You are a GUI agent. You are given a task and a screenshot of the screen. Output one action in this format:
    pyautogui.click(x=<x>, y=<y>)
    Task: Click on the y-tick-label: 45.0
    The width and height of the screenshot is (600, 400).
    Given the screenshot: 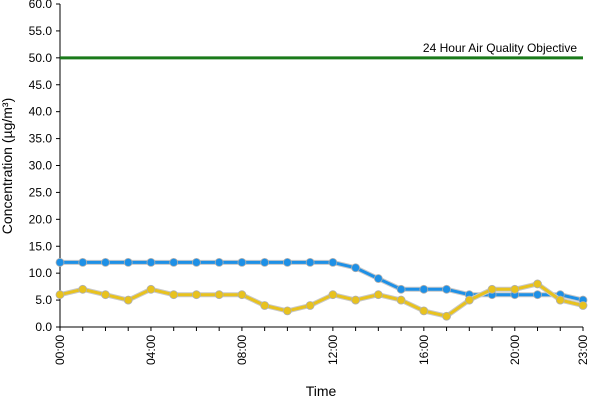 What is the action you would take?
    pyautogui.click(x=41, y=85)
    